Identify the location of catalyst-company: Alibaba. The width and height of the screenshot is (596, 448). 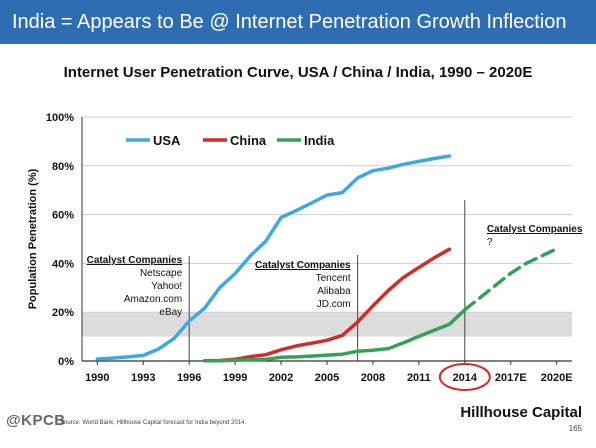
(334, 291).